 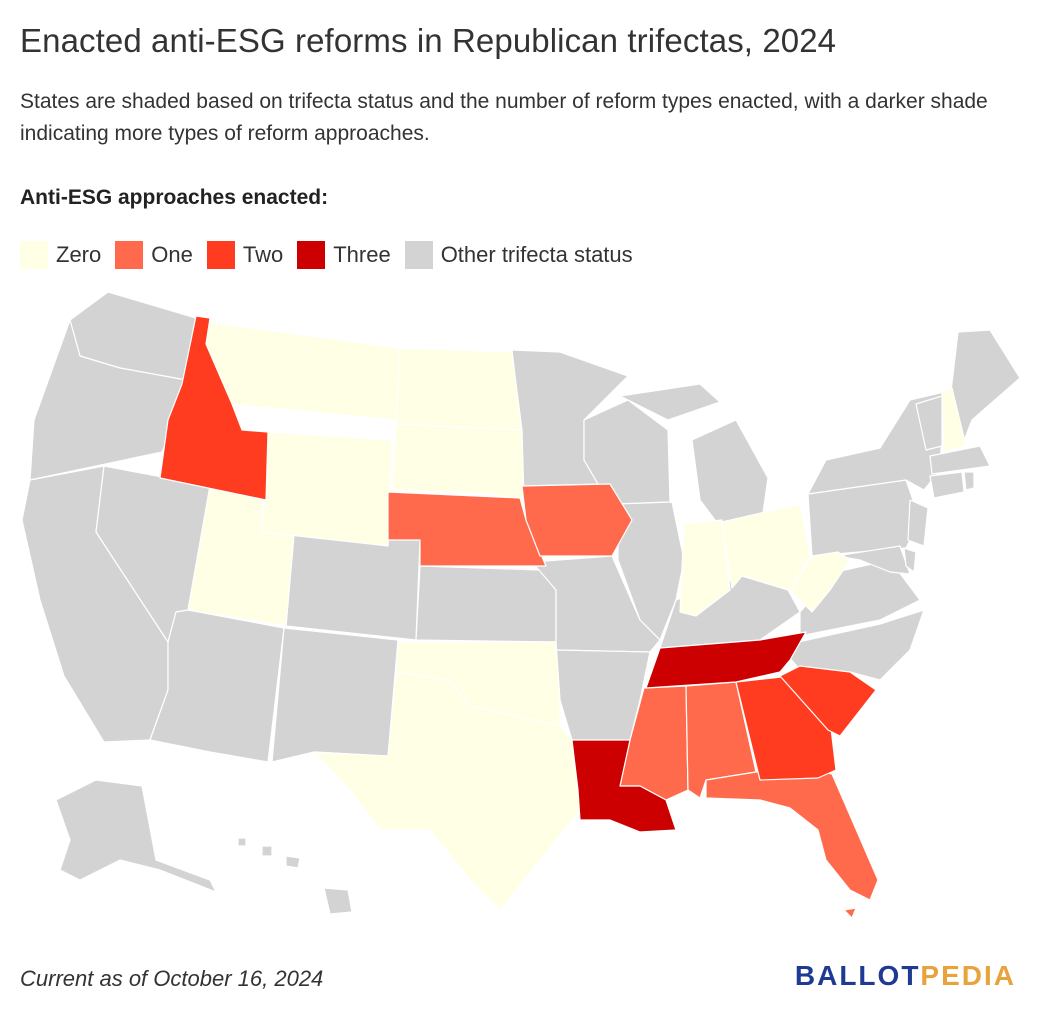 I want to click on state-colorado, so click(x=353, y=586).